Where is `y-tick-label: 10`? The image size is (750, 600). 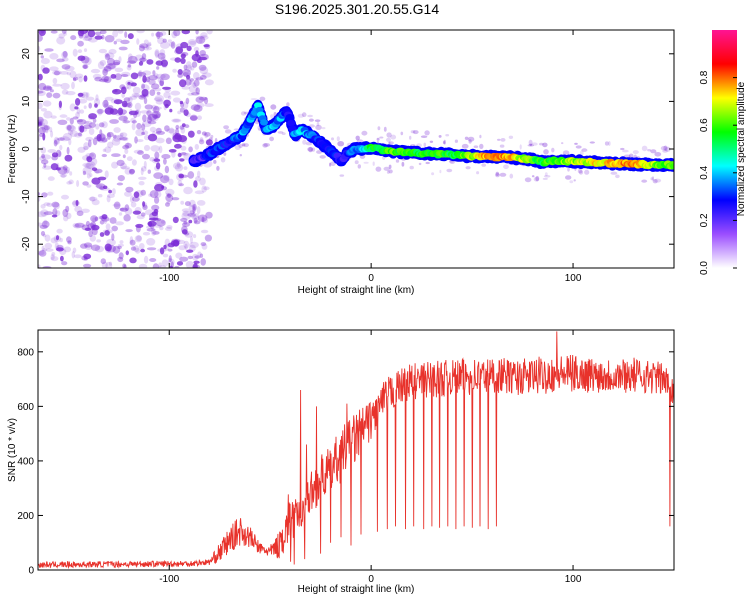 y-tick-label: 10 is located at coordinates (26, 101).